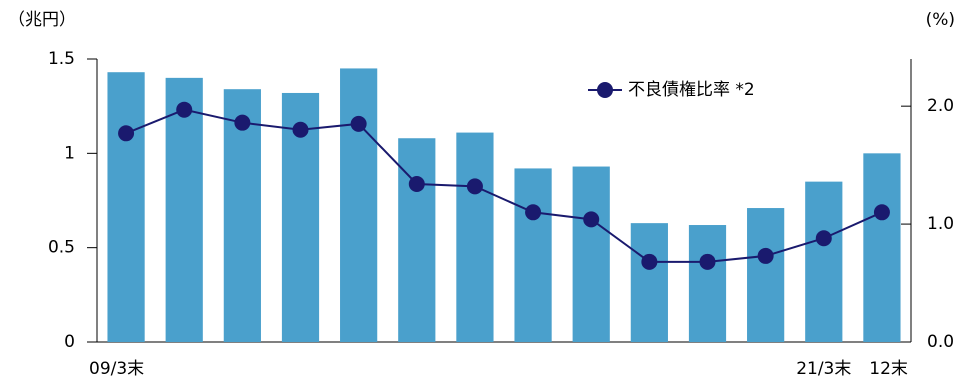 The image size is (969, 383). I want to click on y-tick-label: 0.5, so click(61, 248).